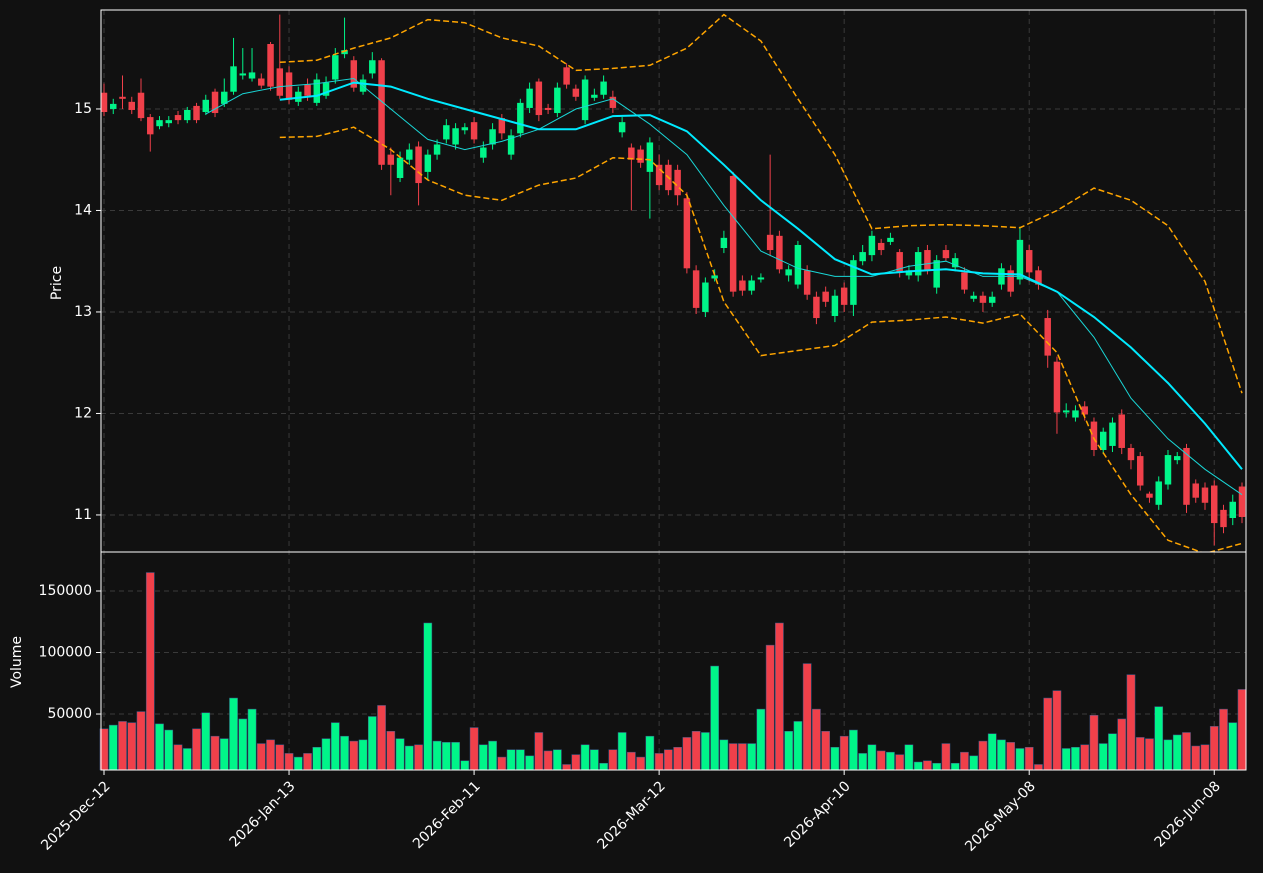 Image resolution: width=1263 pixels, height=873 pixels. Describe the element at coordinates (57, 283) in the screenshot. I see `price-axis-label: Price` at that location.